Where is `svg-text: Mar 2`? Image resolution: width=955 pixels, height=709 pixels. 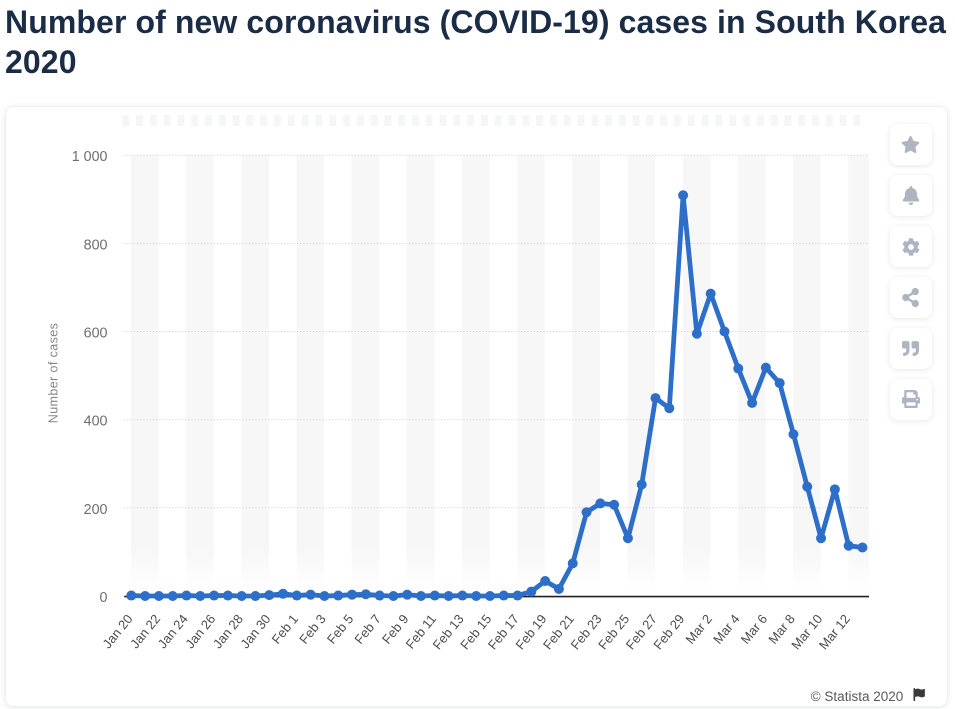 svg-text: Mar 2 is located at coordinates (698, 628).